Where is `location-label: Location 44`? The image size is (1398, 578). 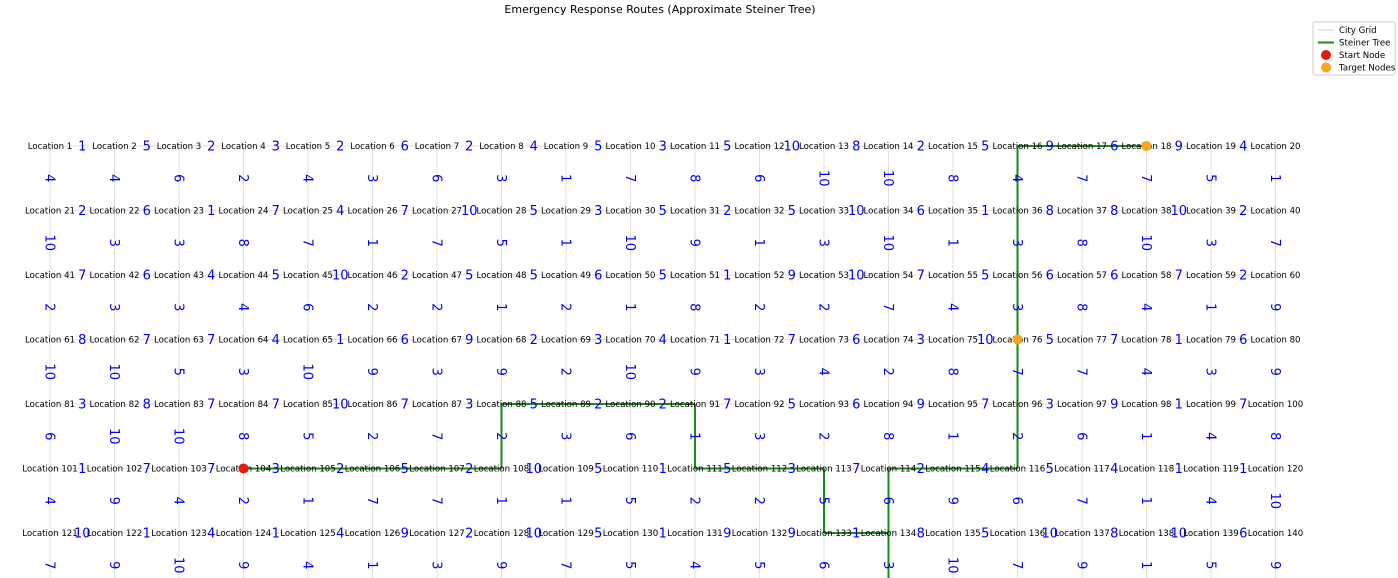
location-label: Location 44 is located at coordinates (243, 276).